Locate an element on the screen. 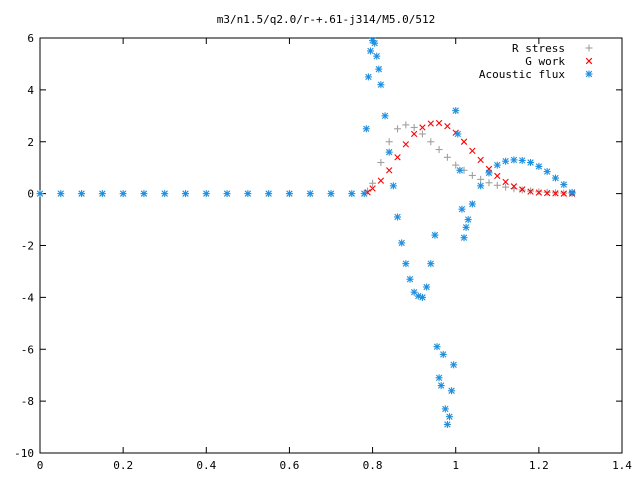  x-tick-label: 1.2 is located at coordinates (539, 465).